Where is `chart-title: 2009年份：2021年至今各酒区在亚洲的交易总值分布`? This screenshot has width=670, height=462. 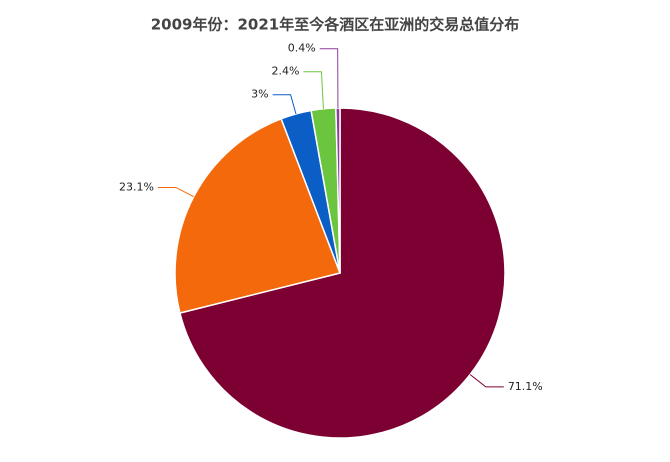
chart-title: 2009年份：2021年至今各酒区在亚洲的交易总值分布 is located at coordinates (335, 25).